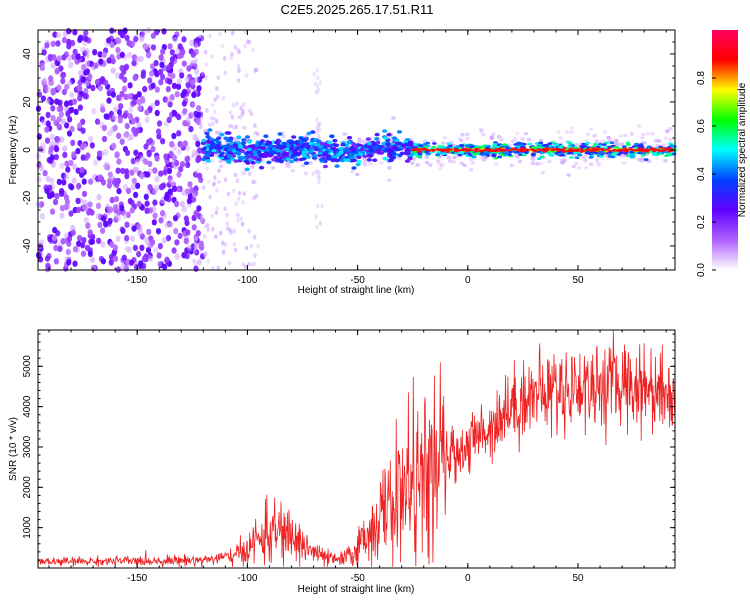 This screenshot has height=600, width=750. I want to click on snr-y-label: SNR (10 * v/v), so click(13, 449).